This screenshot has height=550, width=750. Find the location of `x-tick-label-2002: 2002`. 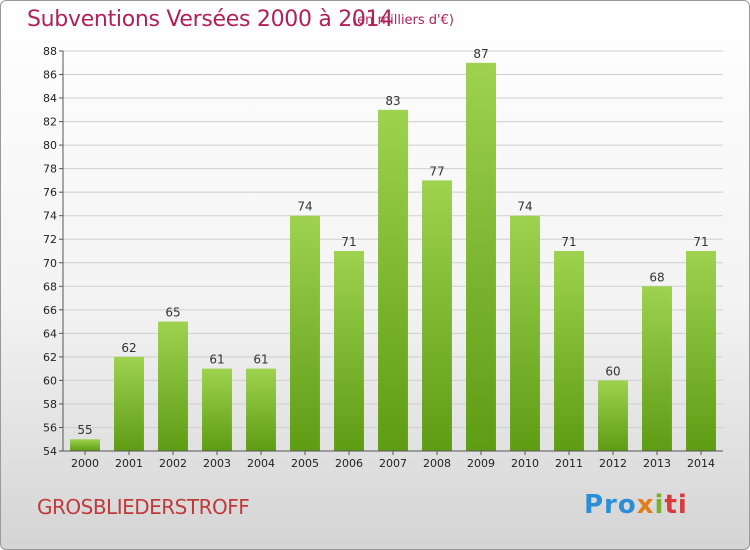

x-tick-label-2002: 2002 is located at coordinates (173, 463).